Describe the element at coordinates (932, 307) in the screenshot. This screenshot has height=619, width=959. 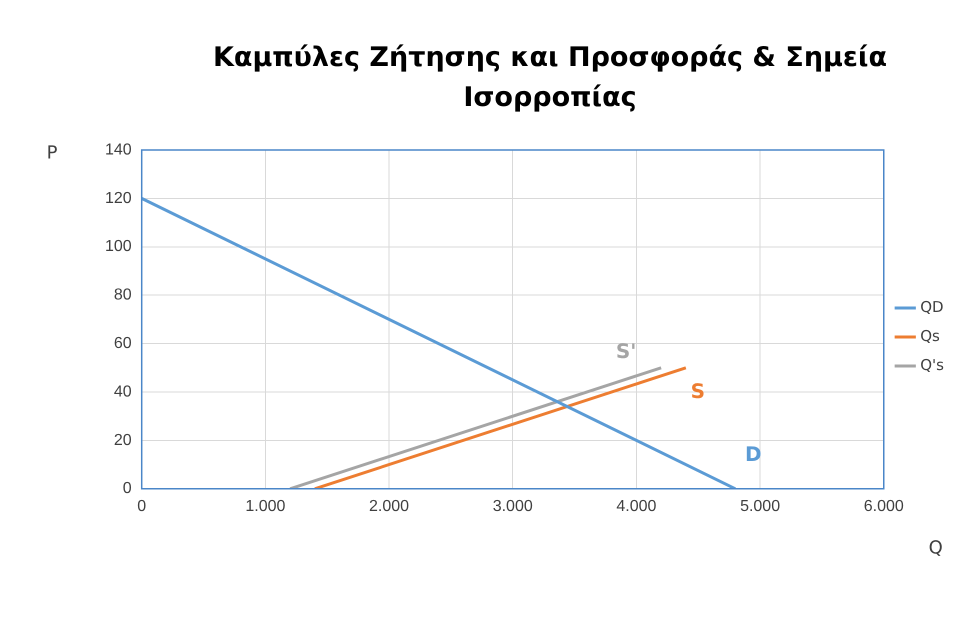
I see `legend-label: QD` at that location.